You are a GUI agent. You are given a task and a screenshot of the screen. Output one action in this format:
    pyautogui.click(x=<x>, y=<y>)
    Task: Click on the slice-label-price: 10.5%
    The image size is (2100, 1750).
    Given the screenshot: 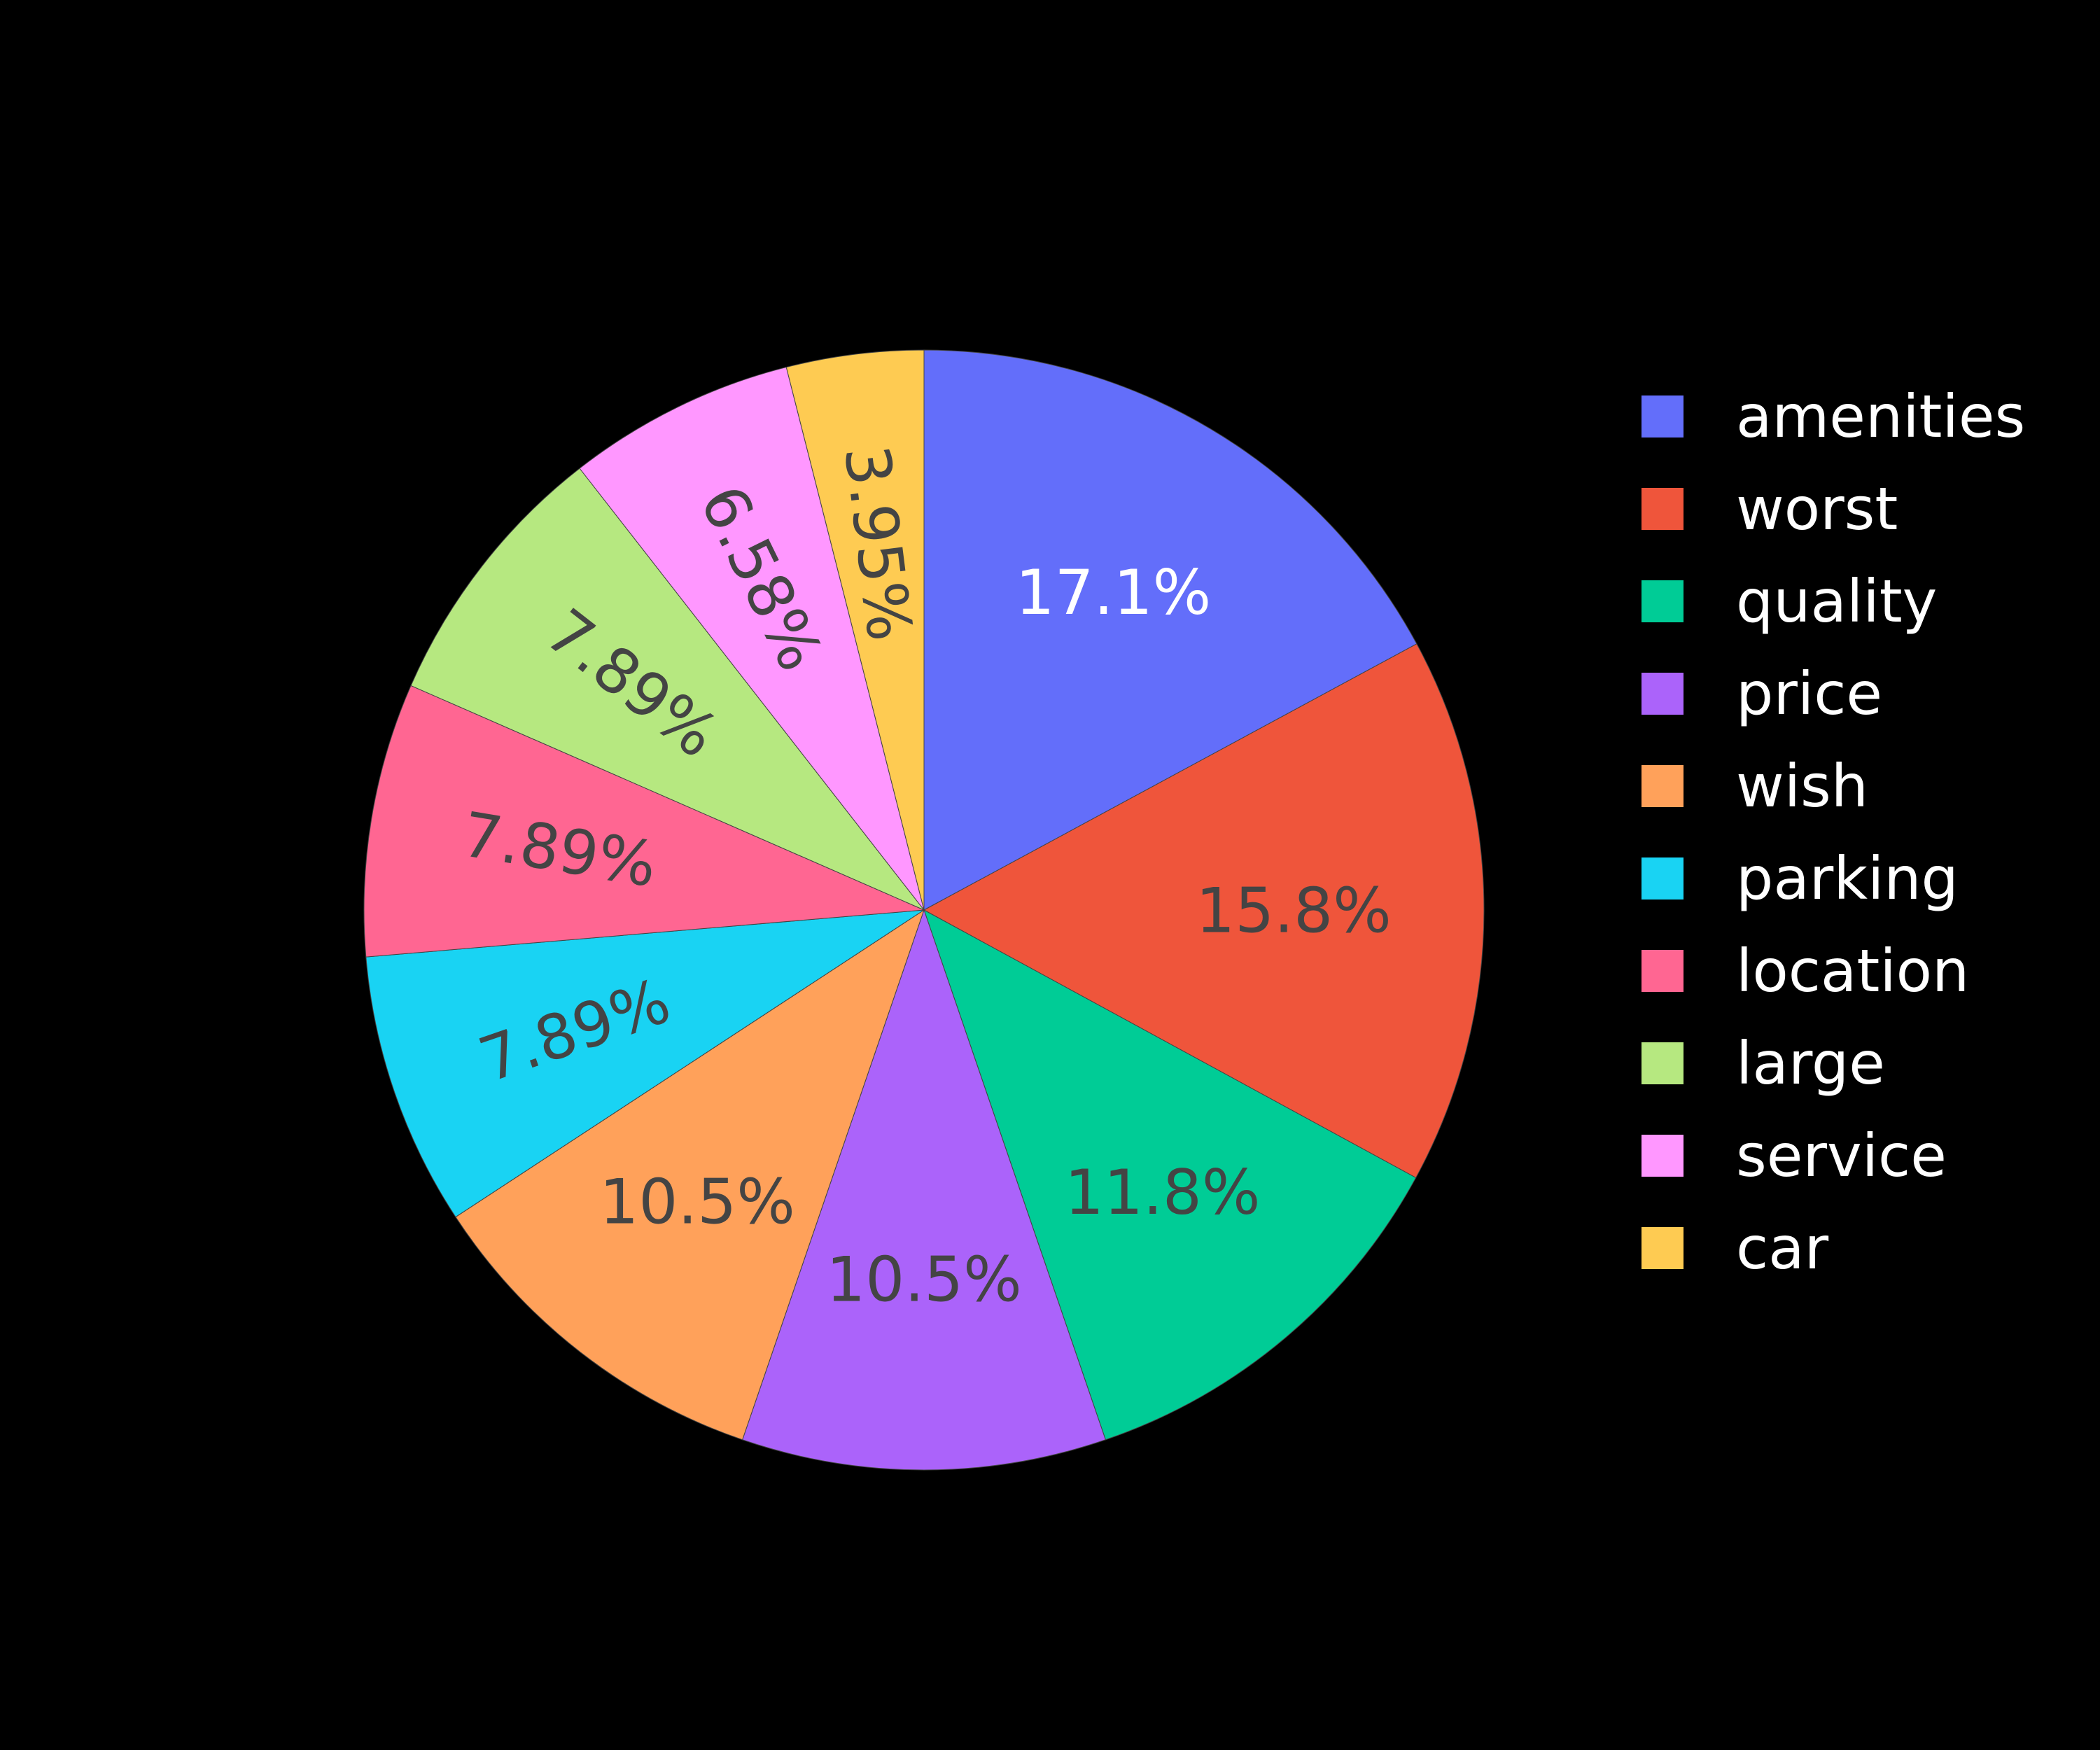 What is the action you would take?
    pyautogui.click(x=924, y=1280)
    